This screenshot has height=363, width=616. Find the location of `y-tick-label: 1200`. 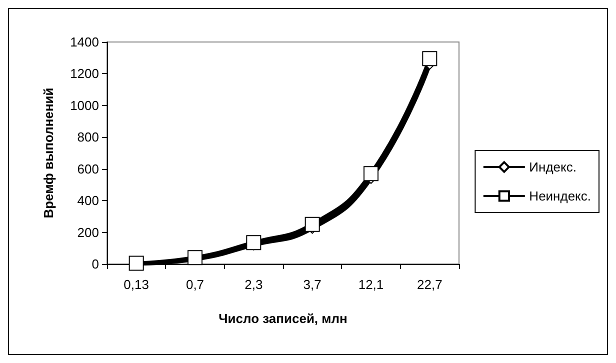

y-tick-label: 1200 is located at coordinates (84, 74).